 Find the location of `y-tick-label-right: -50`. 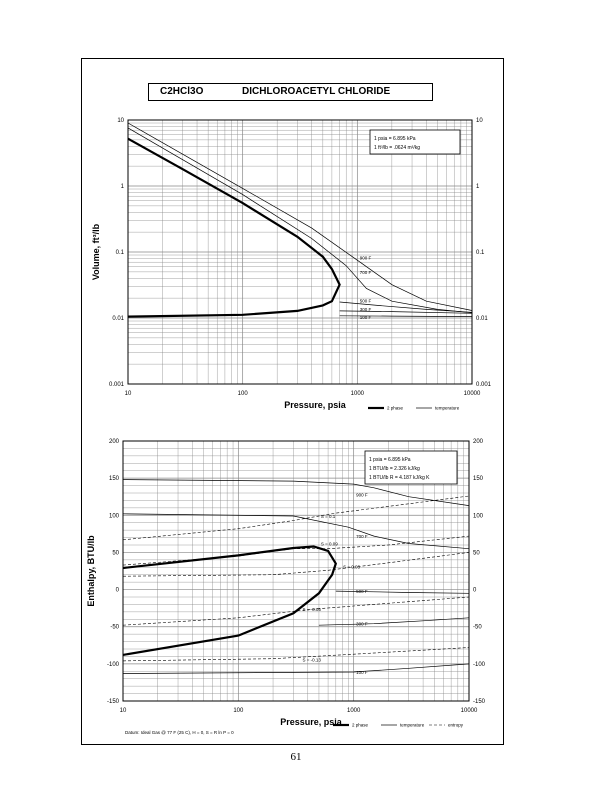

y-tick-label-right: -50 is located at coordinates (477, 628).